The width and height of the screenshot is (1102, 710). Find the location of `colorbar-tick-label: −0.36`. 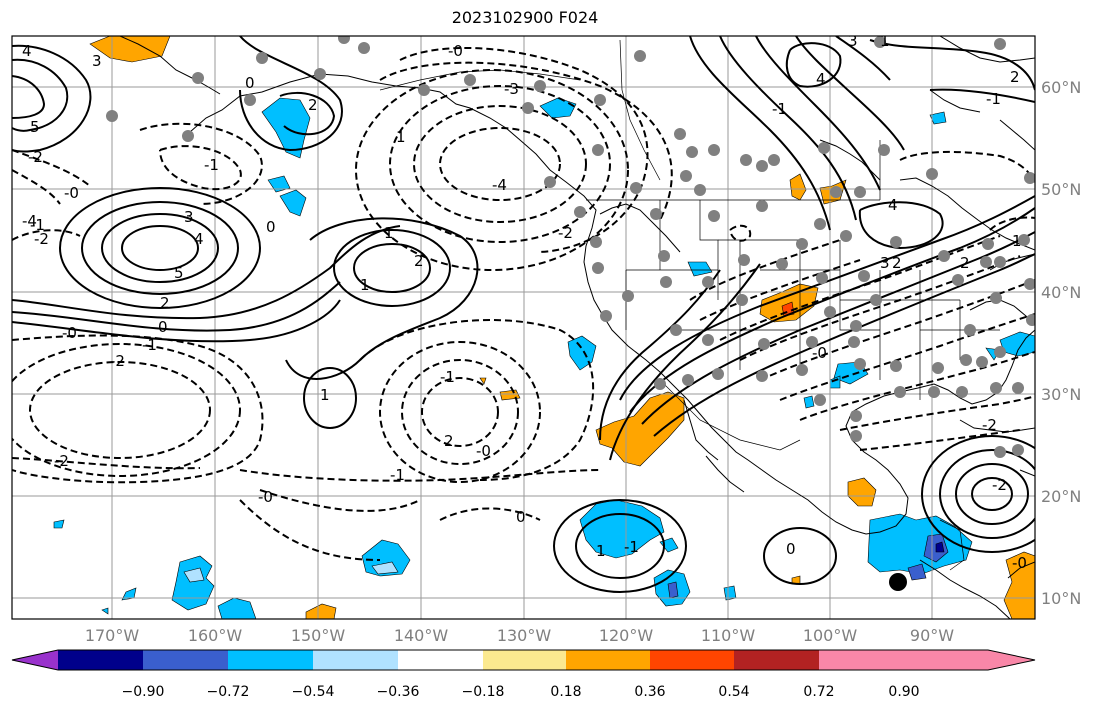

colorbar-tick-label: −0.36 is located at coordinates (398, 692).